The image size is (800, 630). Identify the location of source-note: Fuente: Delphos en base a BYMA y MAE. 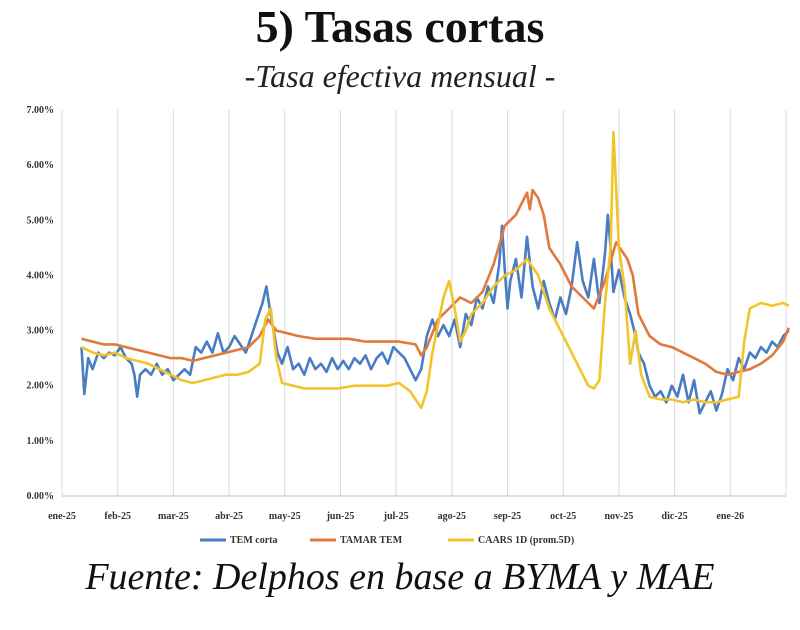
(400, 577).